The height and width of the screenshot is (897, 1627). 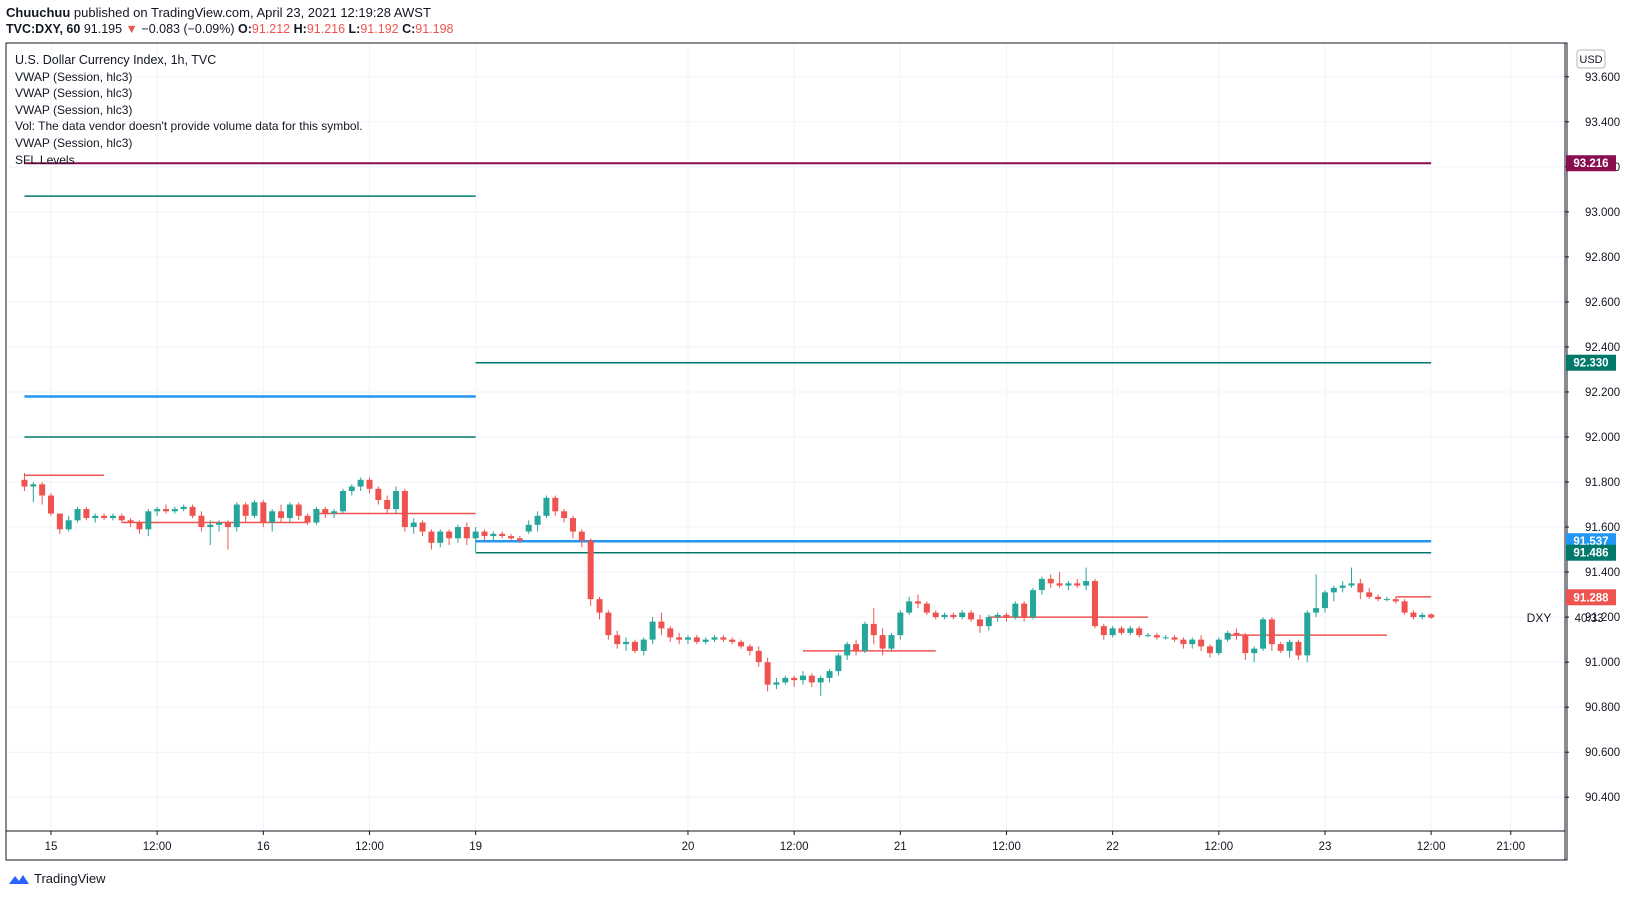 I want to click on y-tick-label: 92.600, so click(x=1602, y=303).